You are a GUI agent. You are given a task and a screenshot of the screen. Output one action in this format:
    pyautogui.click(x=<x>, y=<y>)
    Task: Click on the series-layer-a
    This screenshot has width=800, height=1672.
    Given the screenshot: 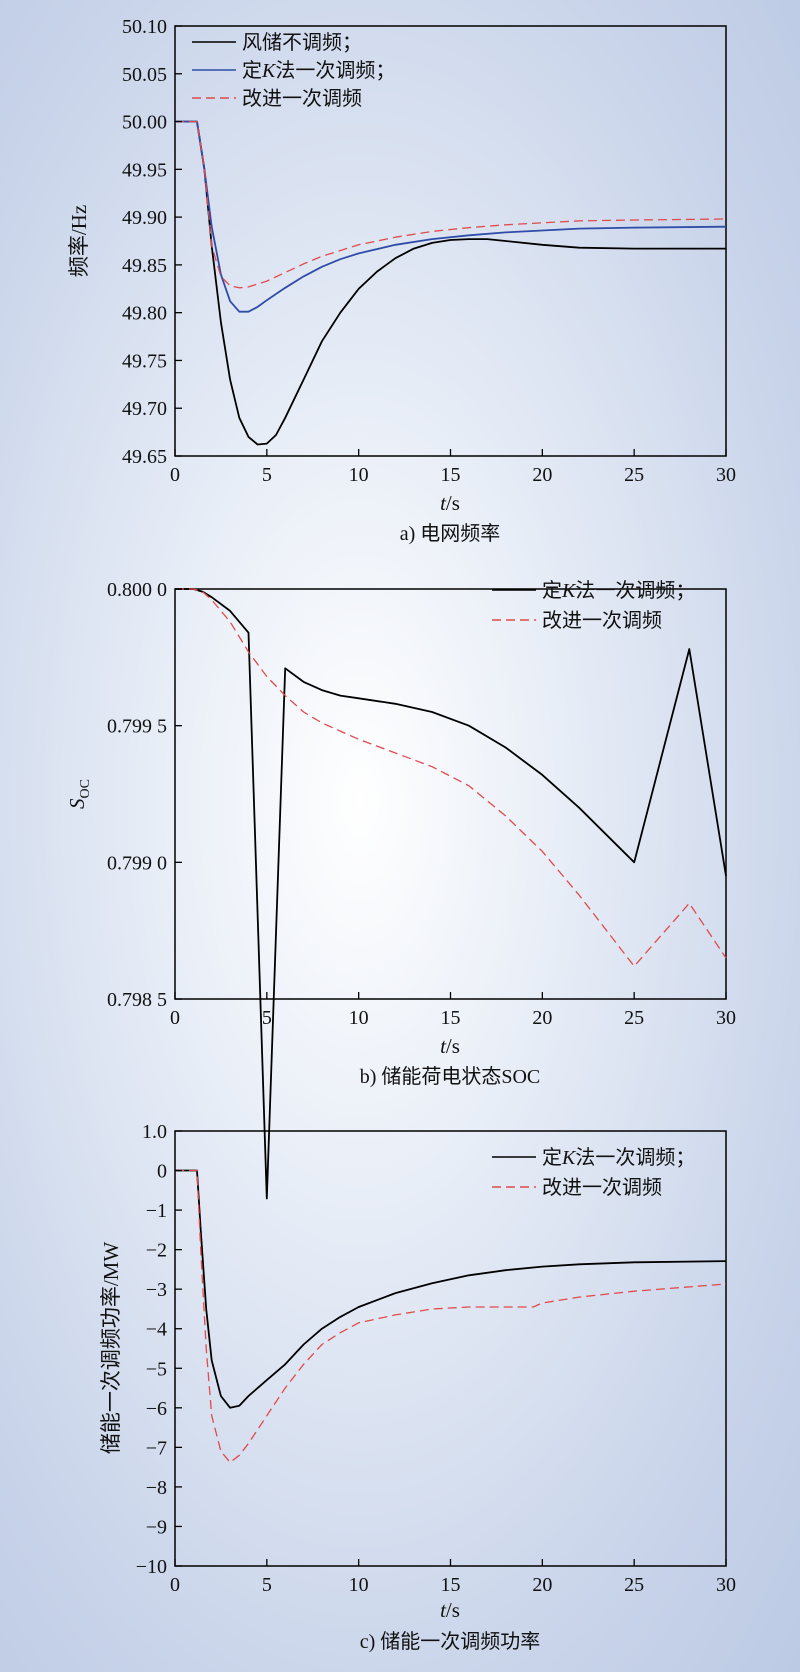 What is the action you would take?
    pyautogui.click(x=451, y=283)
    